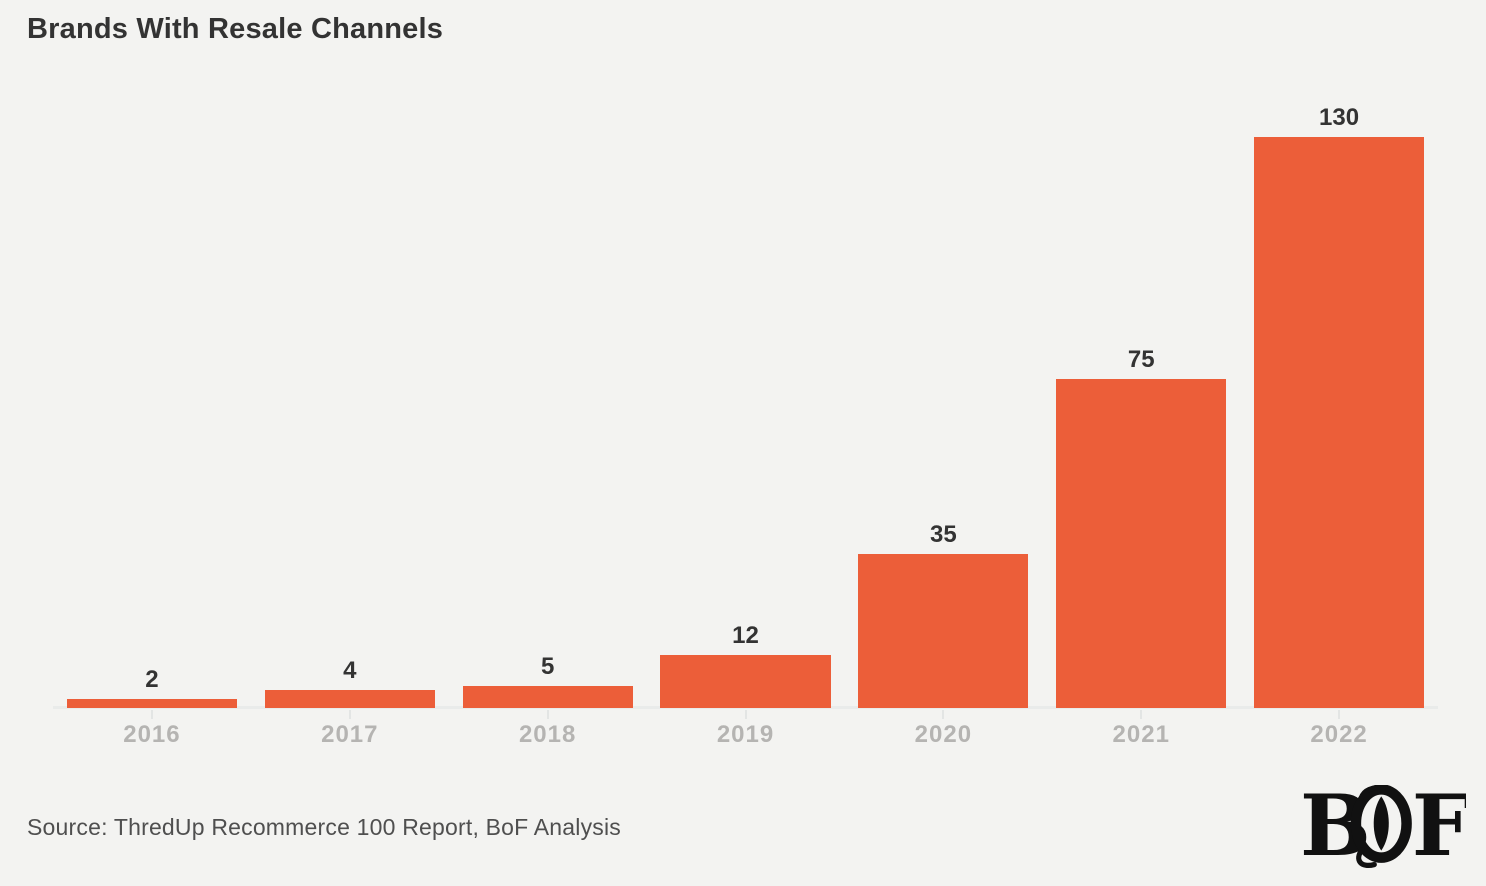 This screenshot has height=886, width=1486. What do you see at coordinates (547, 714) in the screenshot?
I see `x-axis-tick-2018` at bounding box center [547, 714].